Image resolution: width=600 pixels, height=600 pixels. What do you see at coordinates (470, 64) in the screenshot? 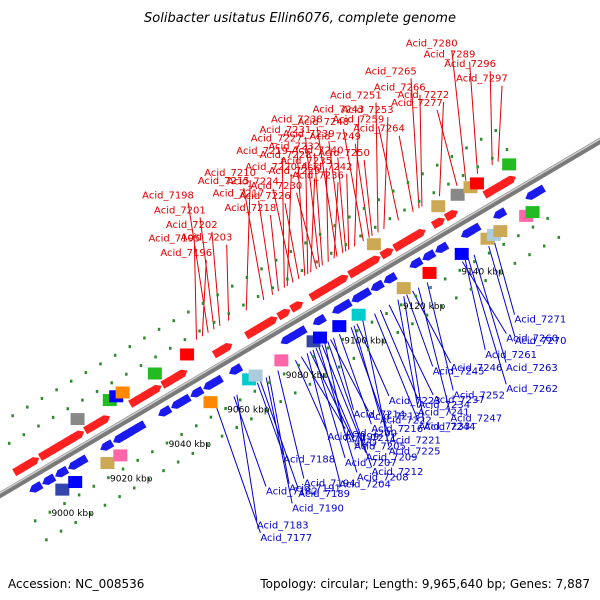
I see `gene-label: Acid_7296` at bounding box center [470, 64].